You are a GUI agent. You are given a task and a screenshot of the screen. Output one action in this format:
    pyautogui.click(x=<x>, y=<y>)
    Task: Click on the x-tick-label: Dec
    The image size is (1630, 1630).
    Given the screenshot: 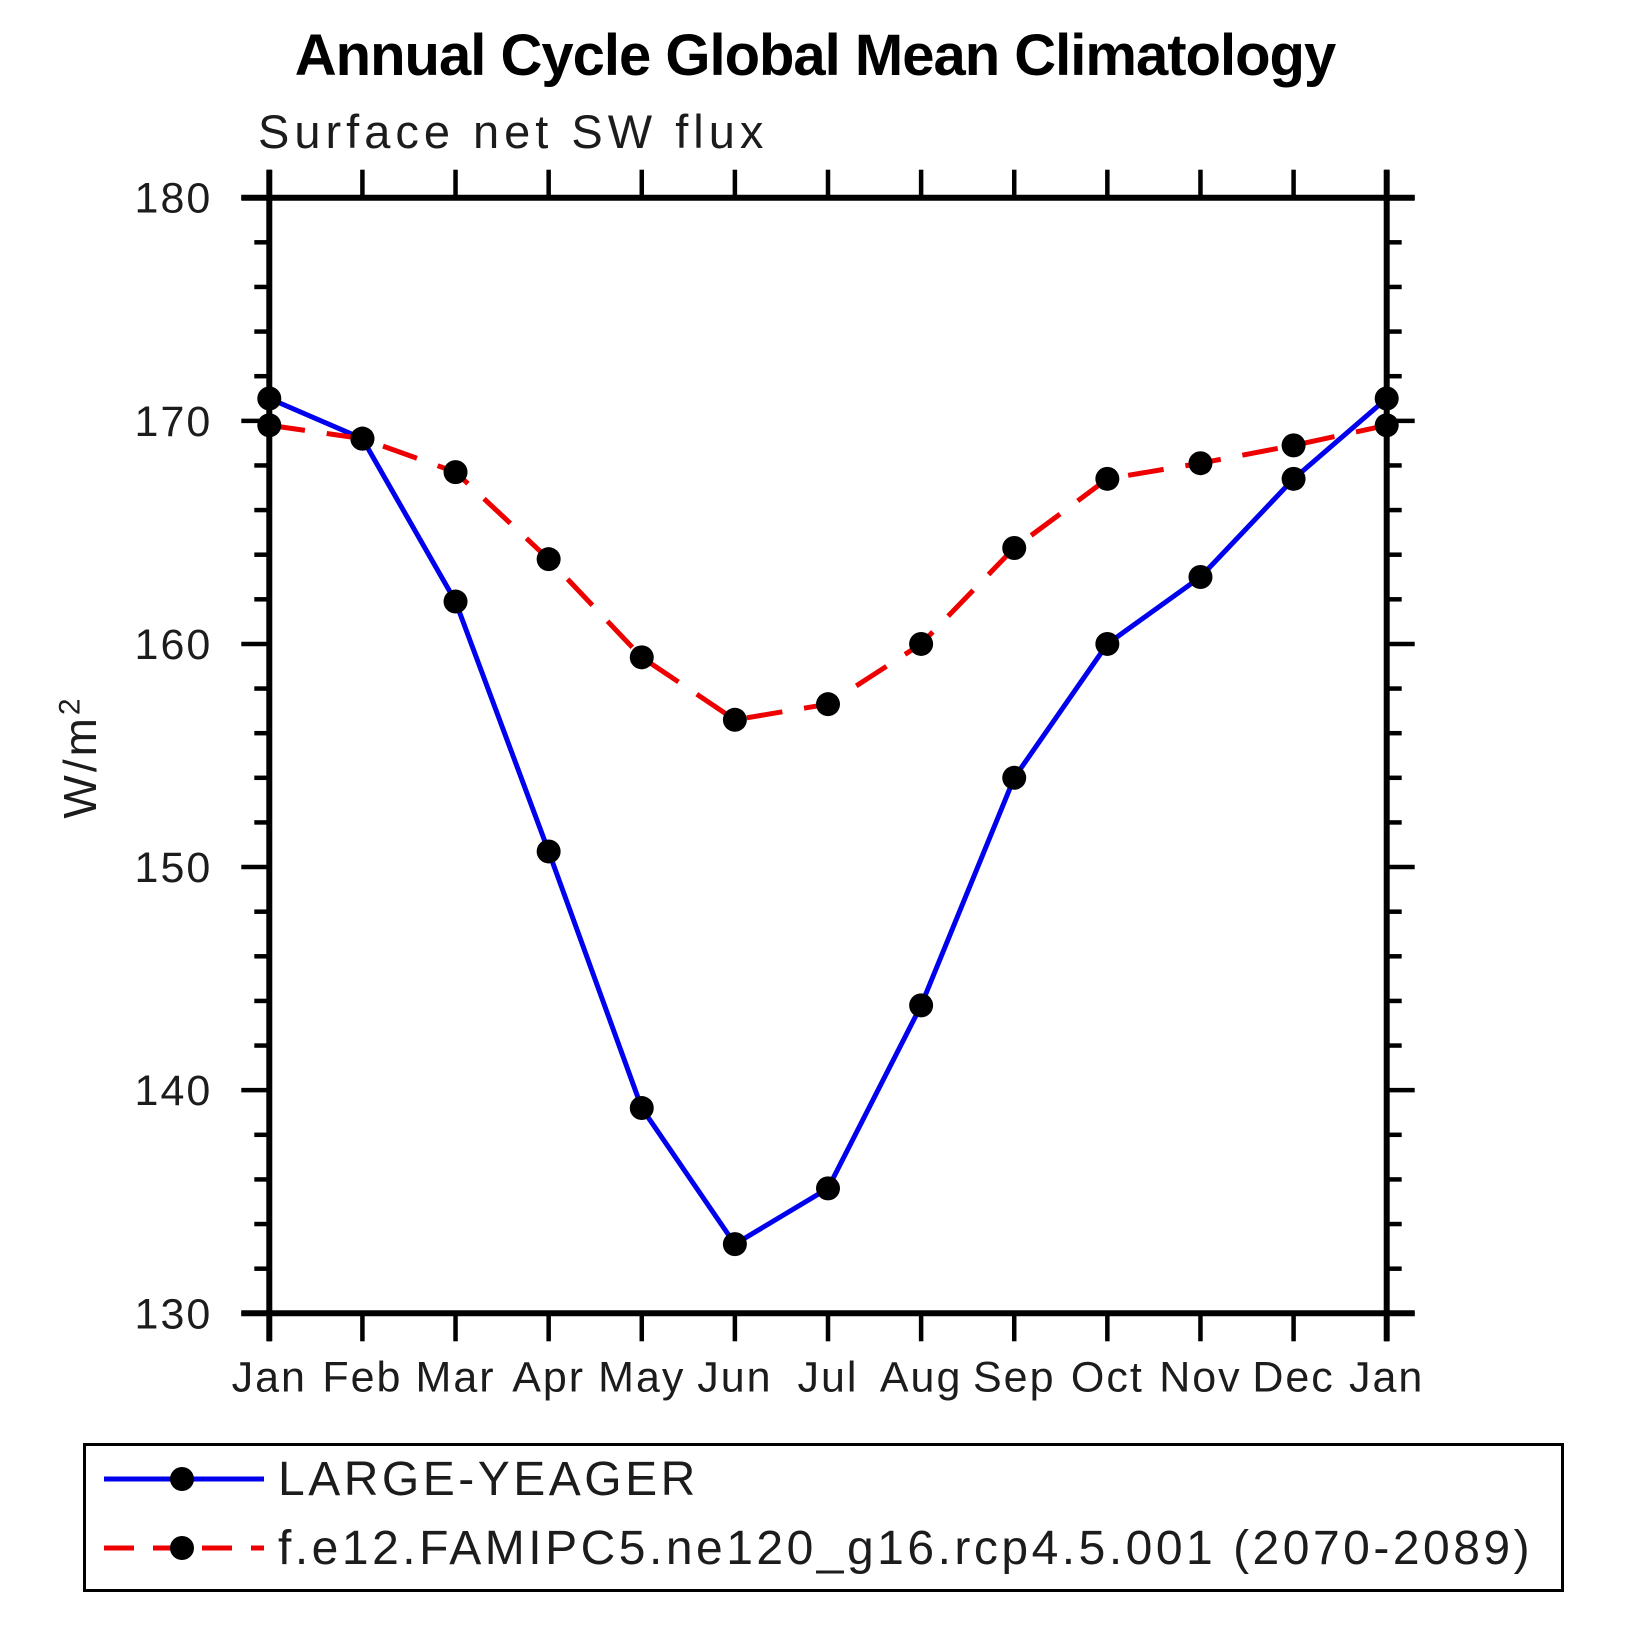 What is the action you would take?
    pyautogui.click(x=1293, y=1377)
    